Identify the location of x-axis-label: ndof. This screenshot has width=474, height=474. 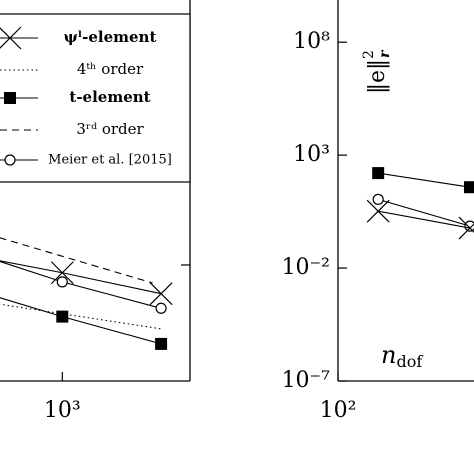
(402, 356).